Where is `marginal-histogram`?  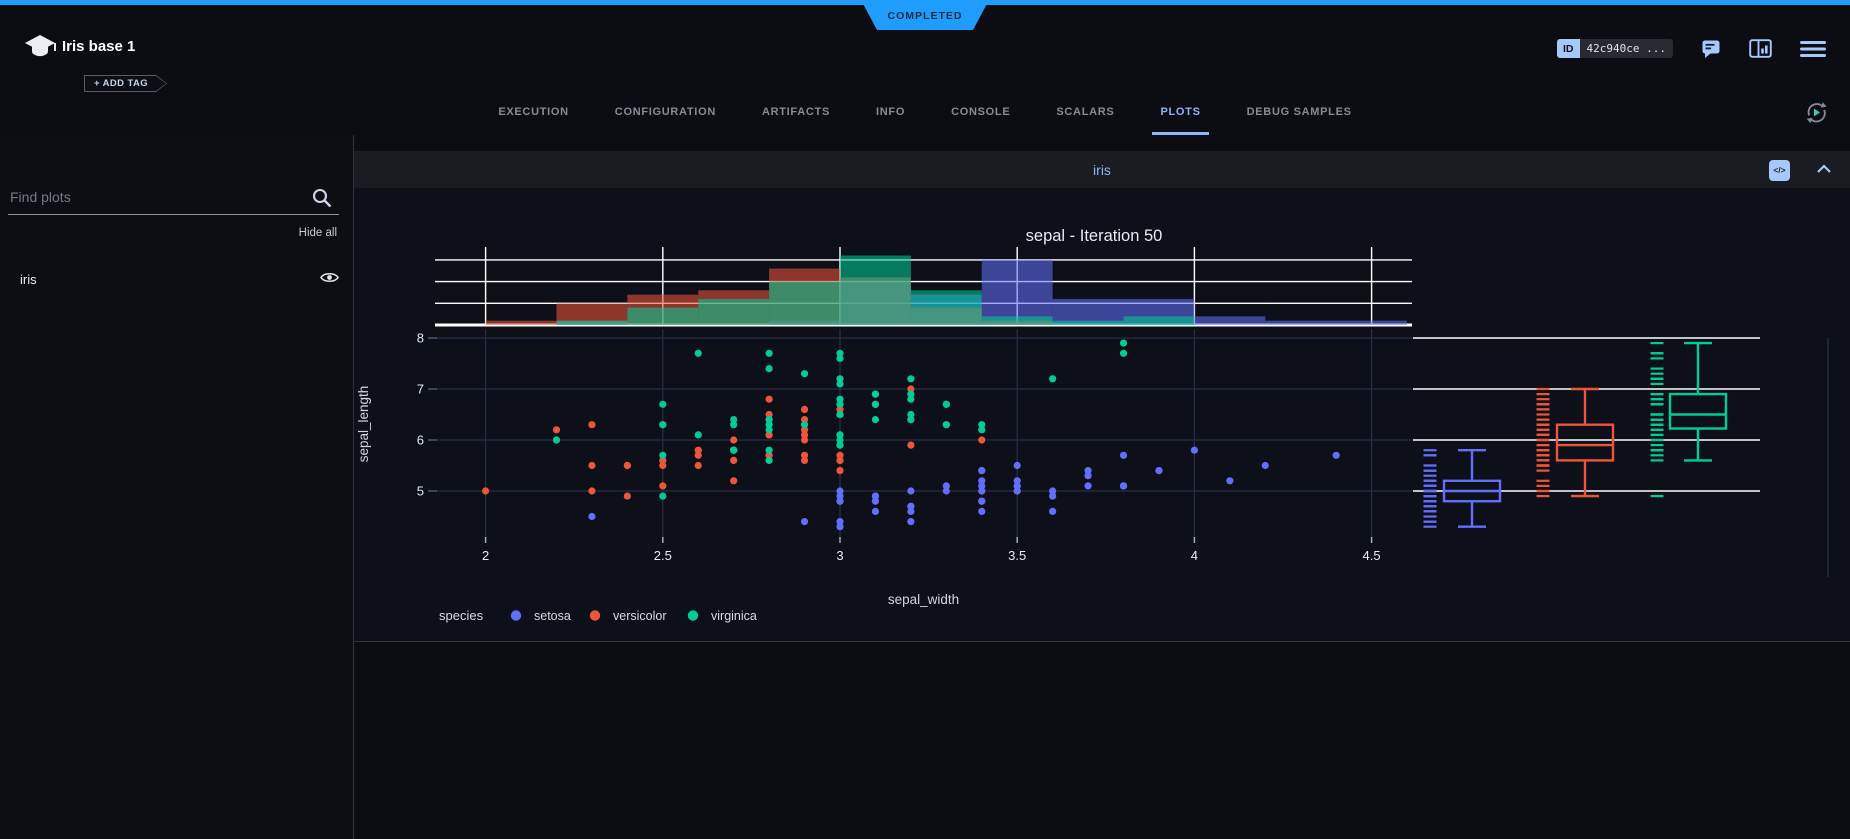 marginal-histogram is located at coordinates (946, 290).